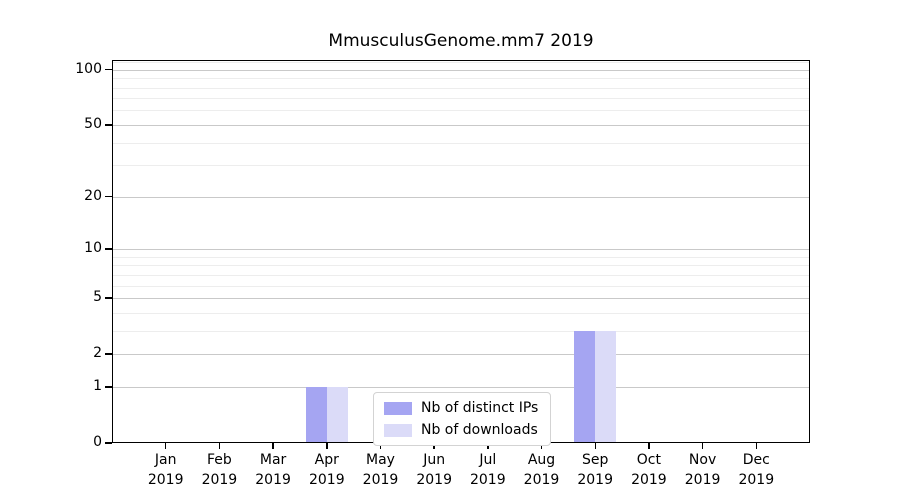 The image size is (900, 500). Describe the element at coordinates (434, 470) in the screenshot. I see `x-tick-label: Jun 2019` at that location.